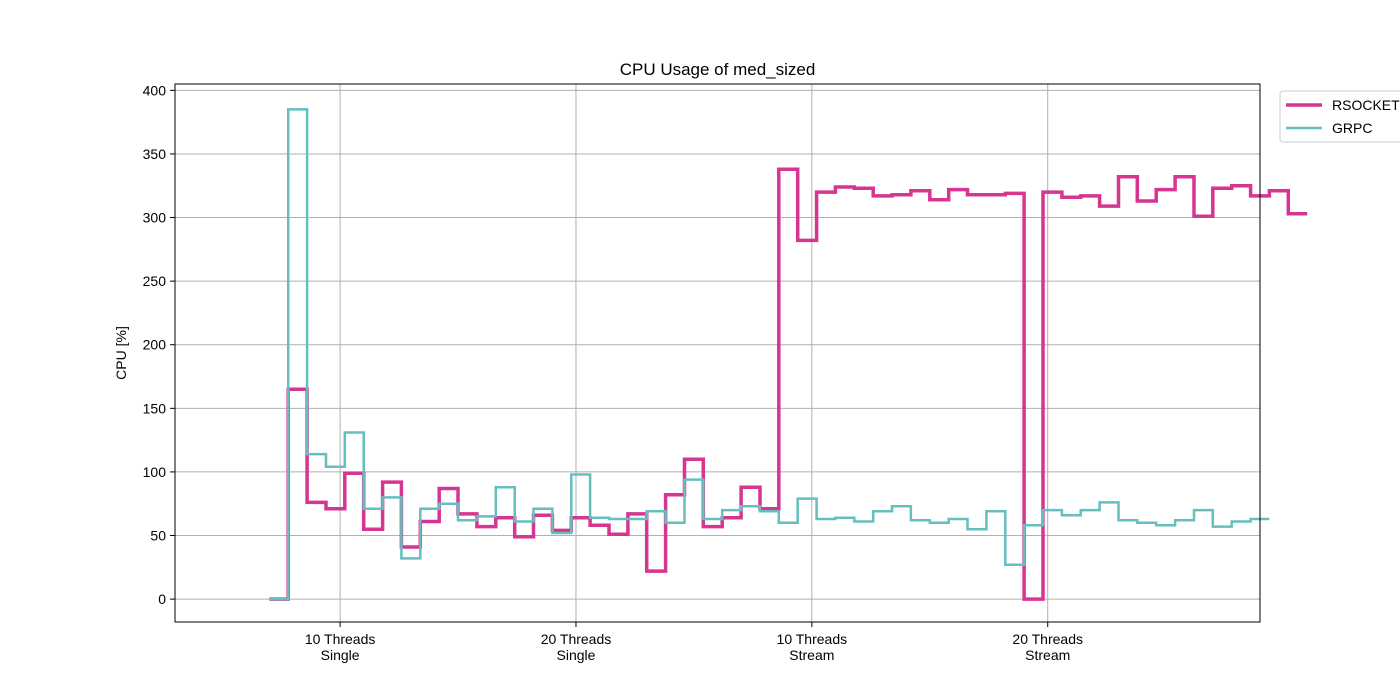 Image resolution: width=1400 pixels, height=700 pixels. I want to click on y-tick-label: 300, so click(155, 218).